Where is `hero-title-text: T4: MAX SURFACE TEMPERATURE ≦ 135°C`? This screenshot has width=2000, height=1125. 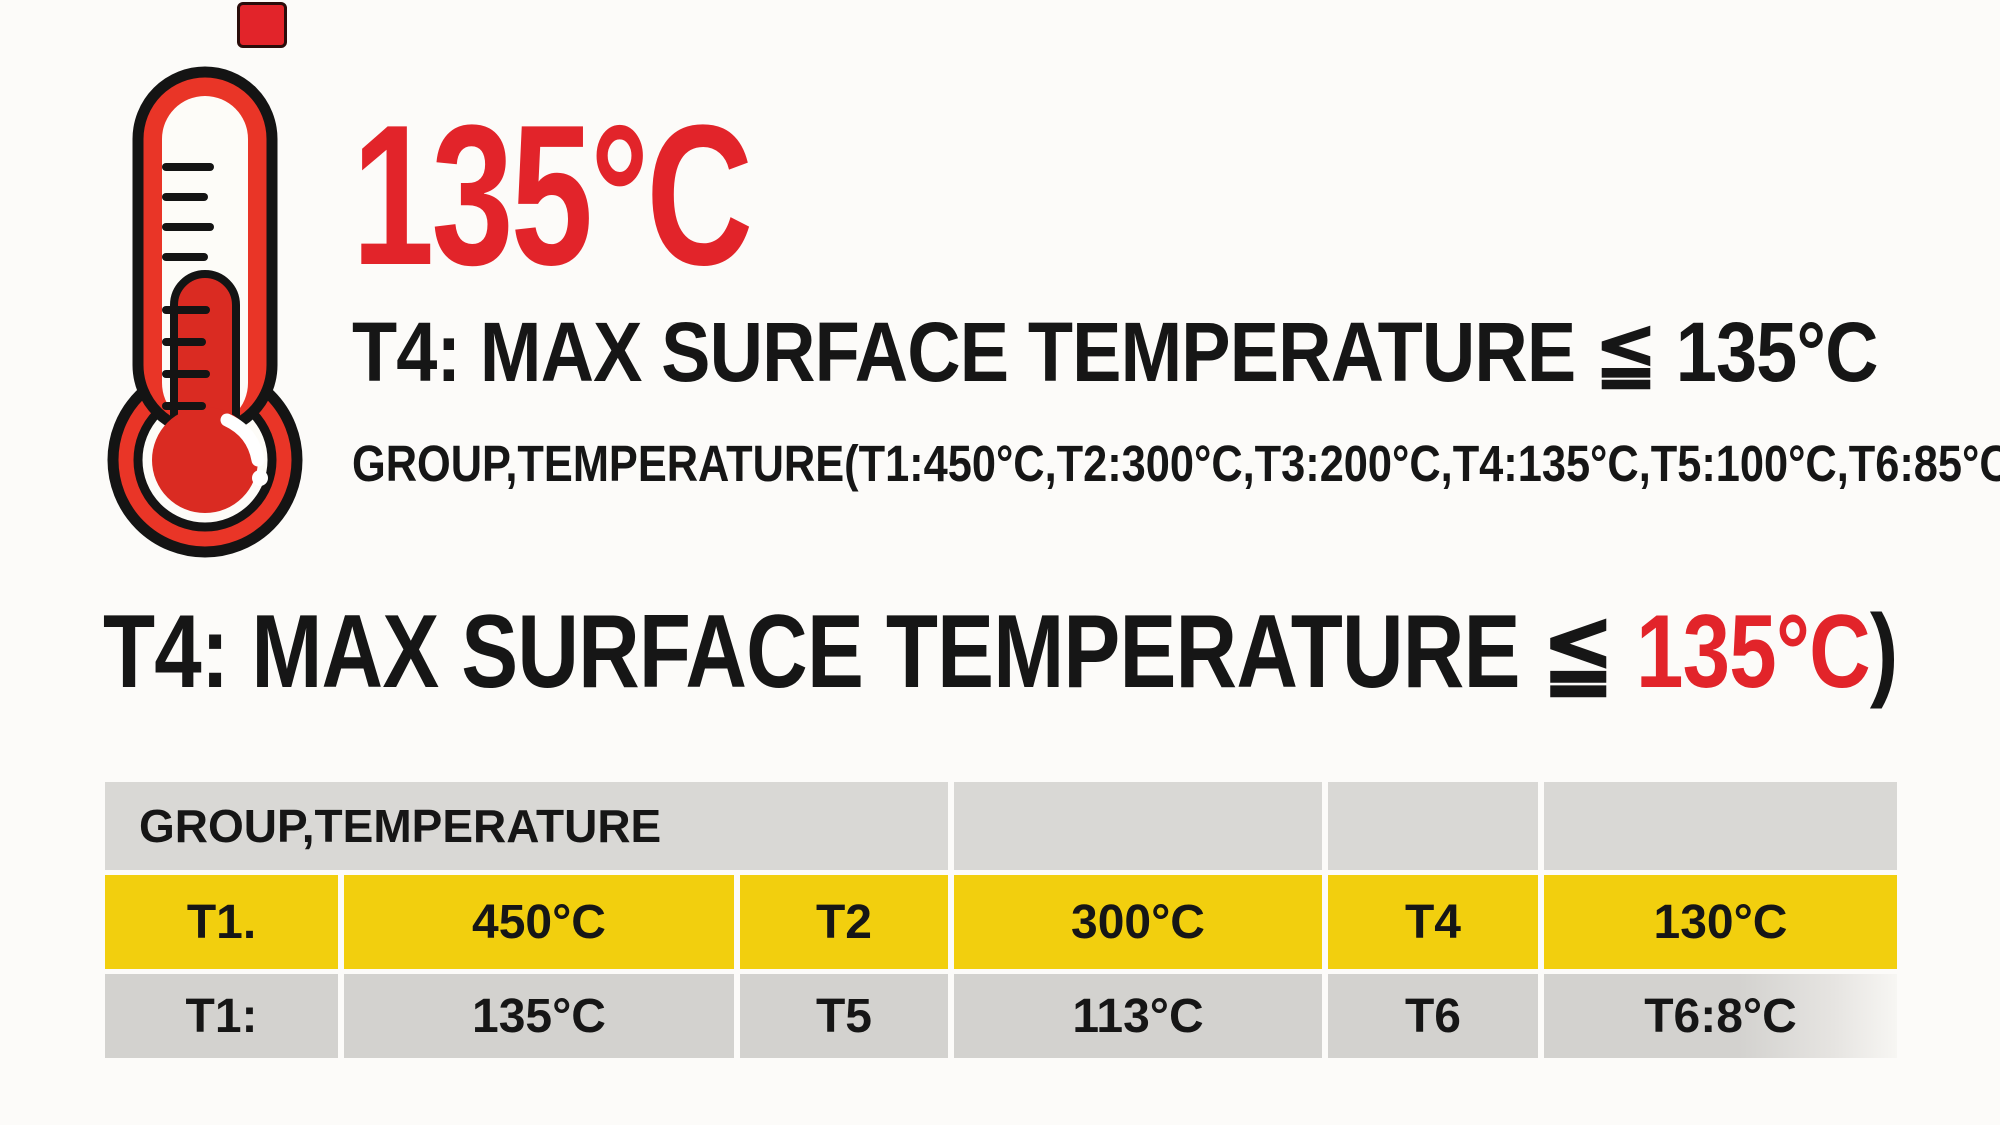 hero-title-text: T4: MAX SURFACE TEMPERATURE ≦ 135°C is located at coordinates (1115, 352).